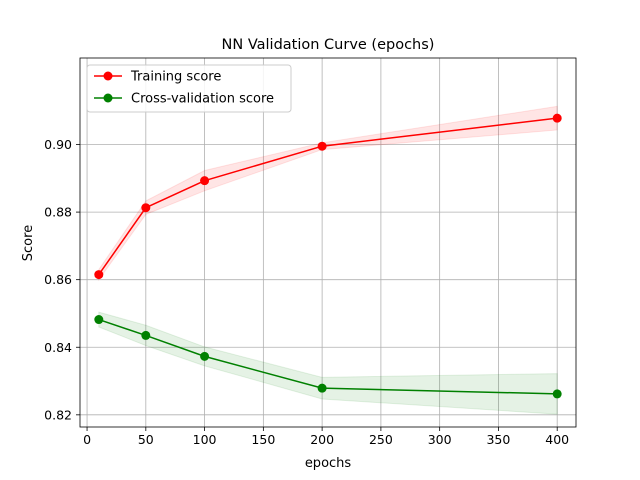  Describe the element at coordinates (108, 98) in the screenshot. I see `legend-marker-cross-validation` at that location.